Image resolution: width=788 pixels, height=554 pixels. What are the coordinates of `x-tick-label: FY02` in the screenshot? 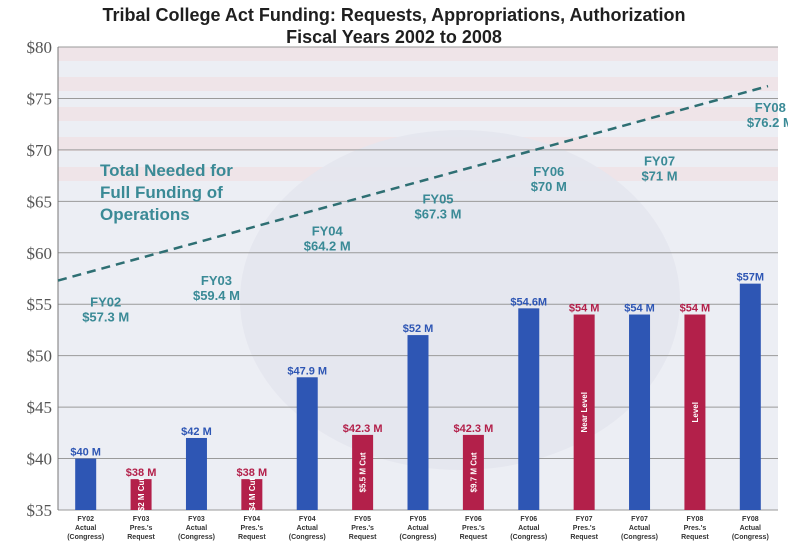 It's located at (85, 519).